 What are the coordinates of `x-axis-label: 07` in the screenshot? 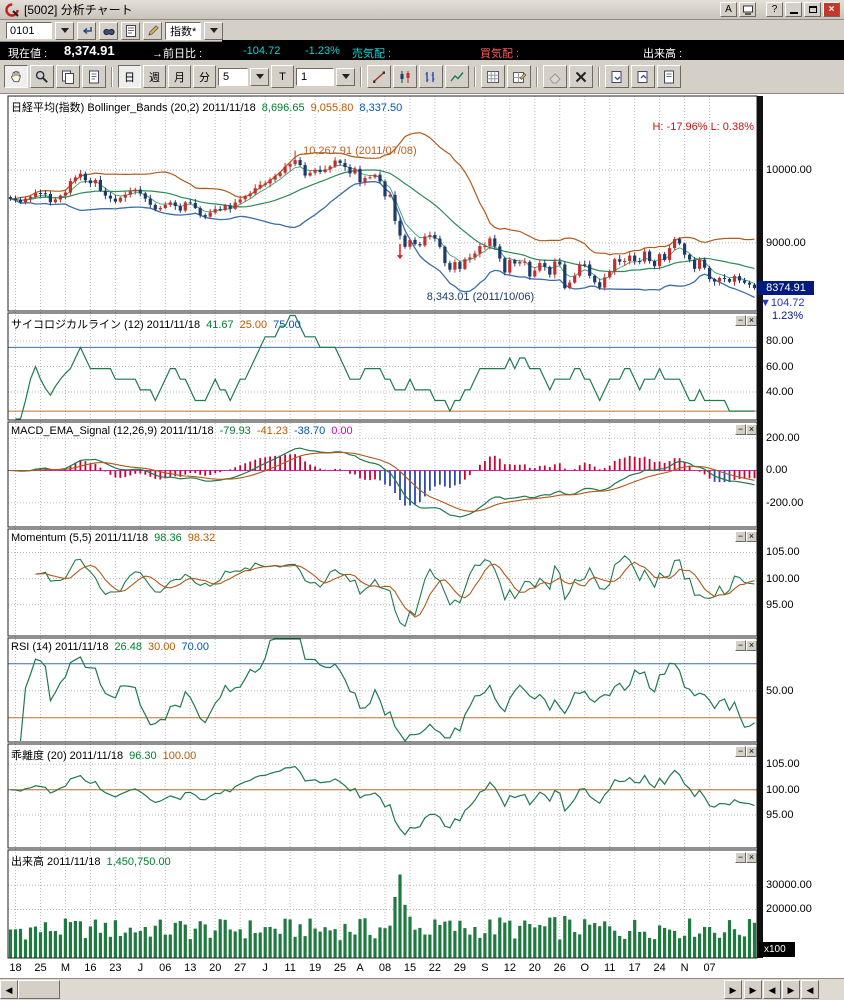 It's located at (709, 968).